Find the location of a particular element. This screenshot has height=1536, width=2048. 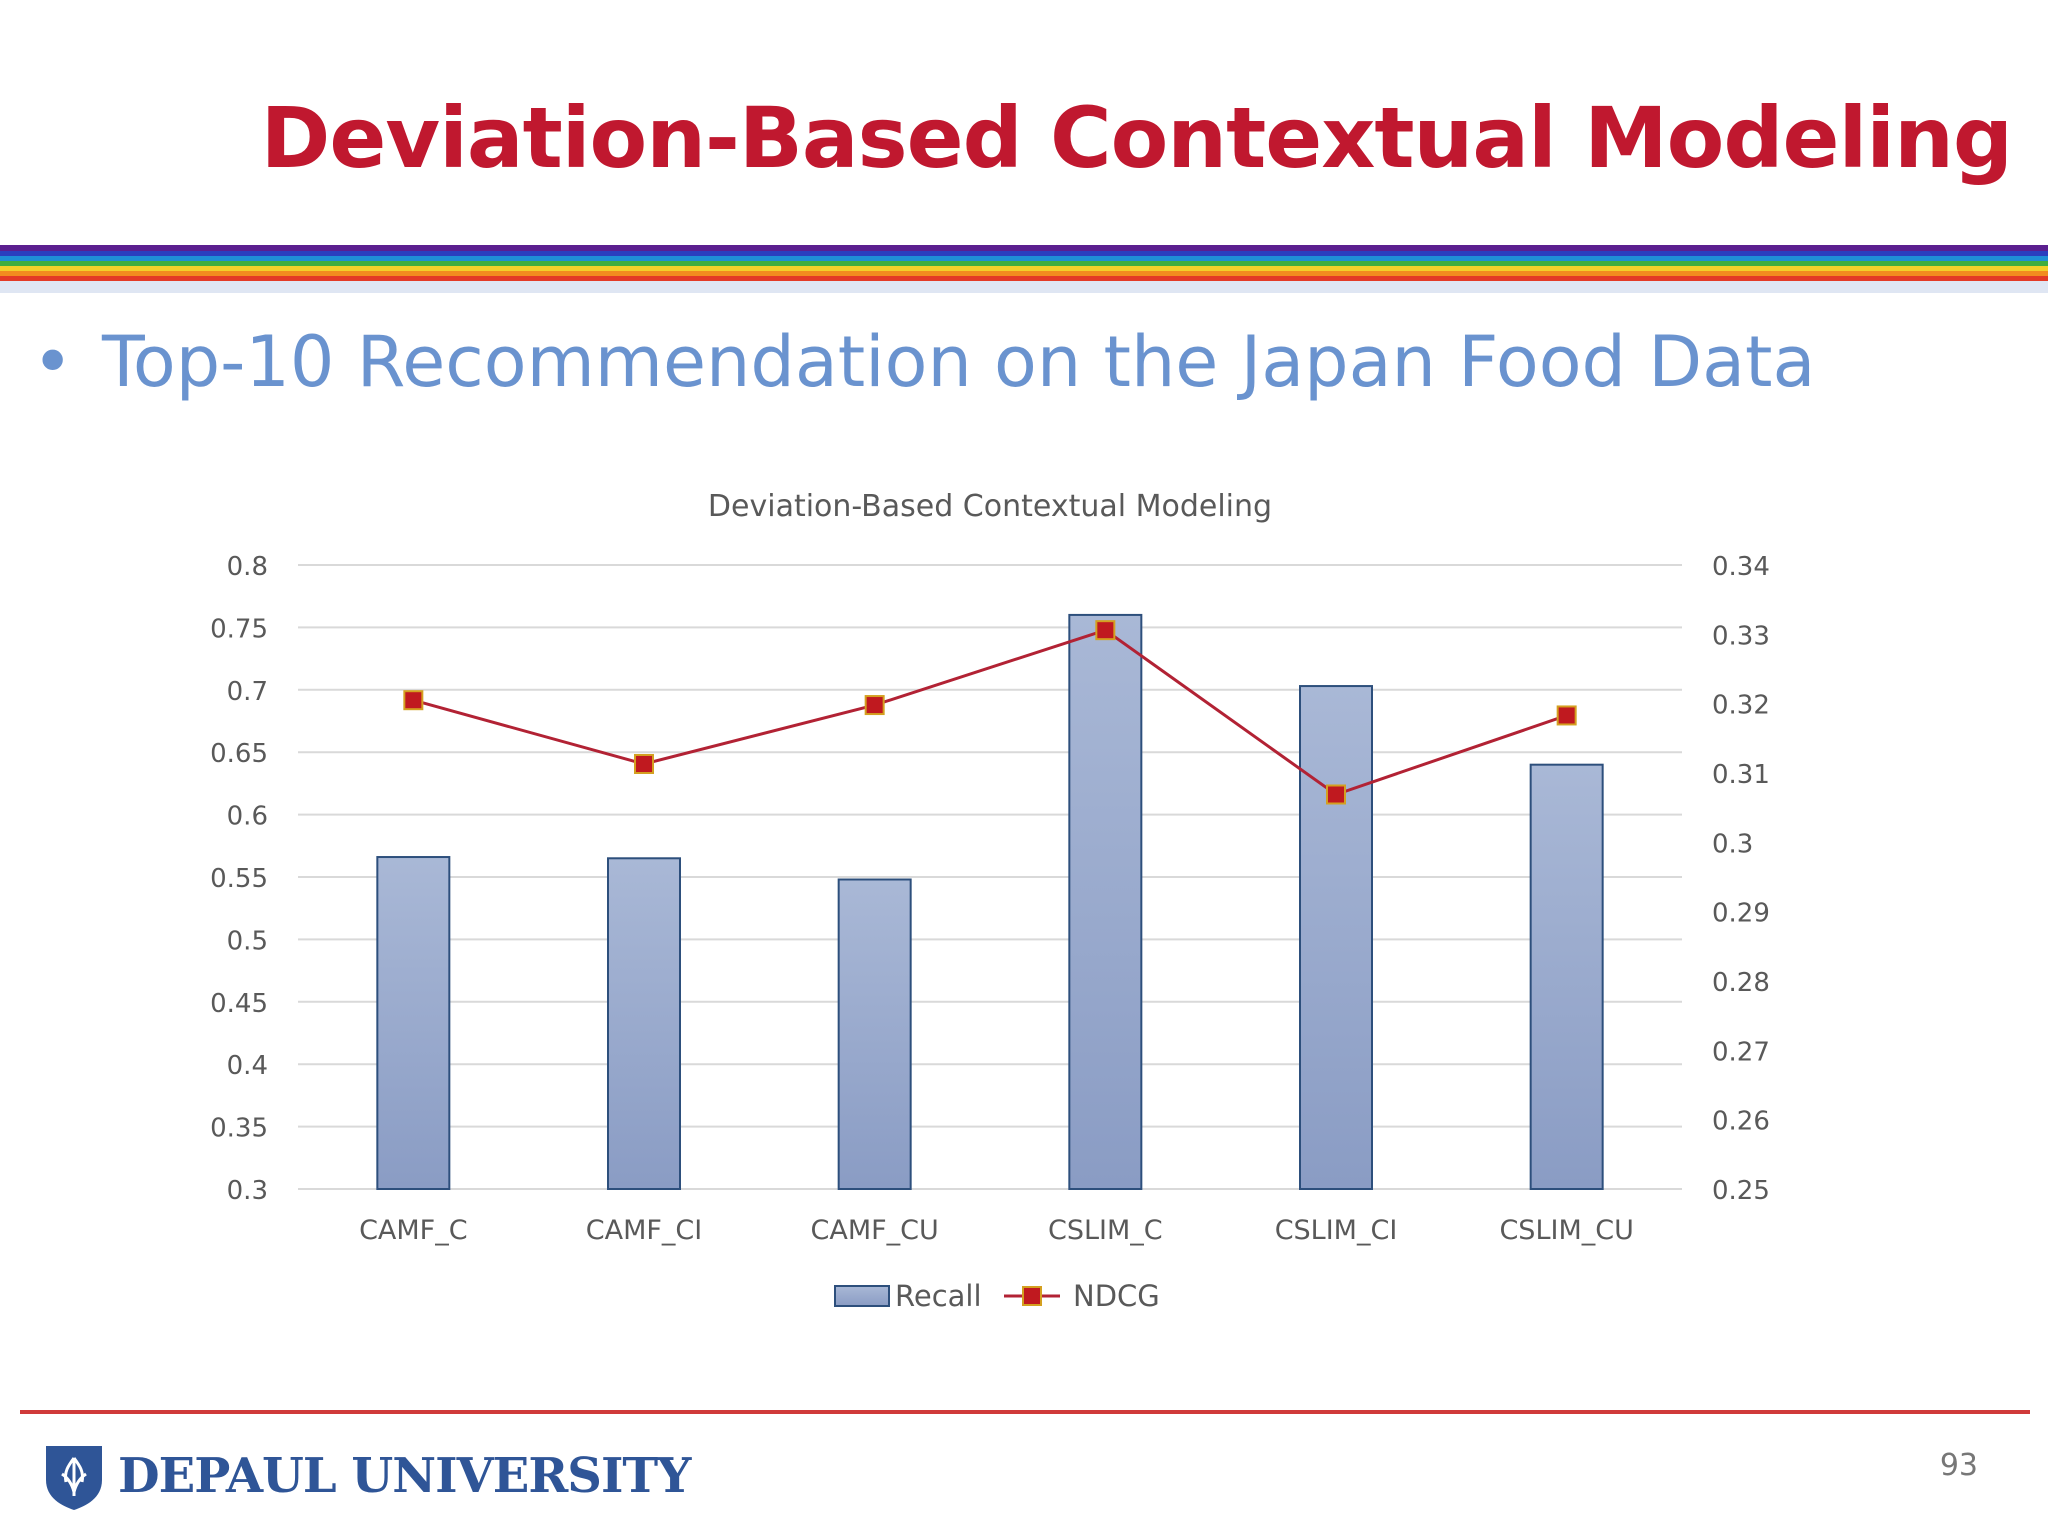

y-right-tick-label: 0.28 is located at coordinates (1741, 983).